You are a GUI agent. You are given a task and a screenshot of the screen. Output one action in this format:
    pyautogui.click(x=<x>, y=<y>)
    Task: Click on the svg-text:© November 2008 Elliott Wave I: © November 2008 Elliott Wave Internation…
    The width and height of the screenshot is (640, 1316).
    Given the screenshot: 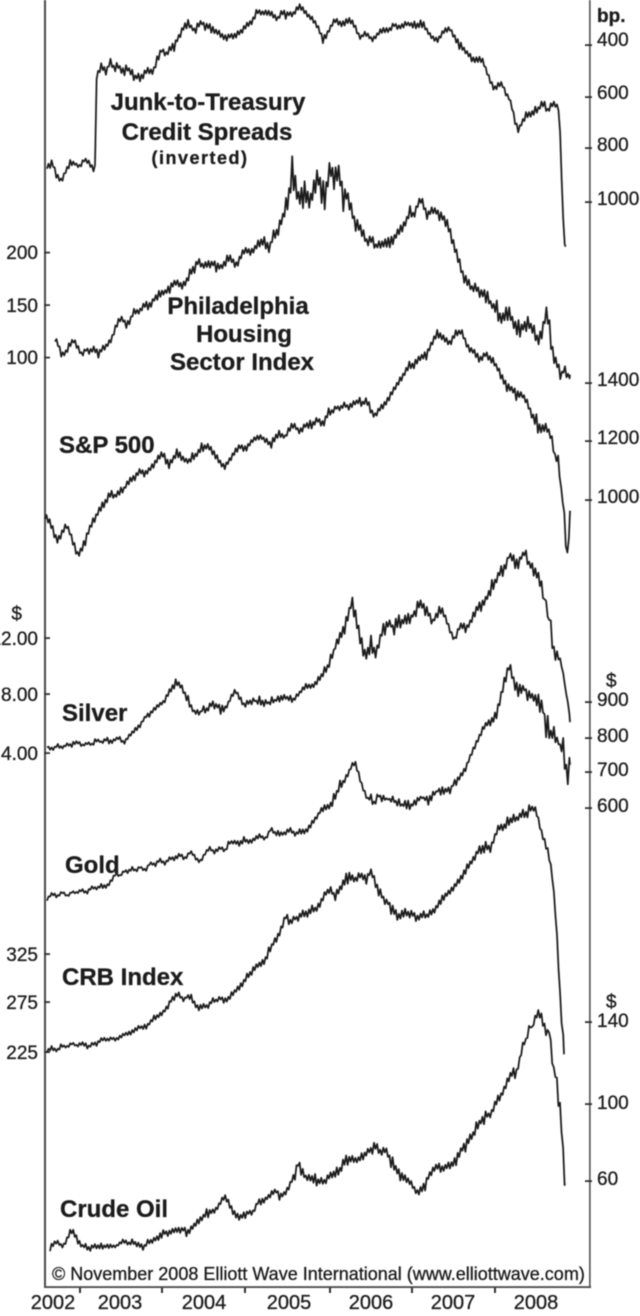 What is the action you would take?
    pyautogui.click(x=318, y=1274)
    